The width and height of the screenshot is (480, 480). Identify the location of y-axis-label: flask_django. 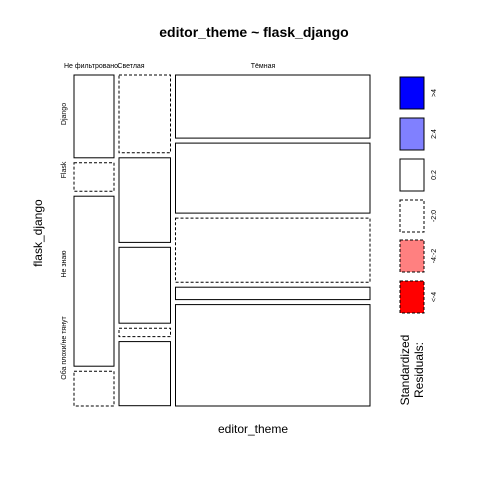
(38, 233).